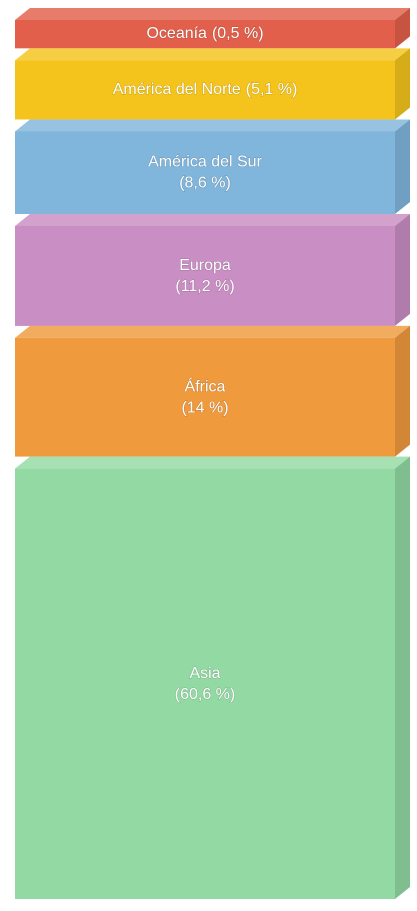  Describe the element at coordinates (204, 286) in the screenshot. I see `value-label: (11,2 %)` at that location.